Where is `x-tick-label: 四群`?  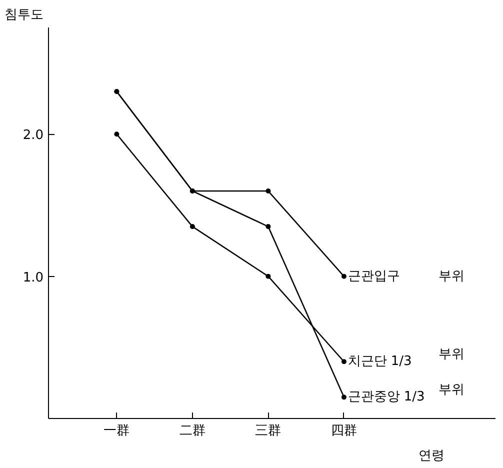 x-tick-label: 四群 is located at coordinates (343, 431).